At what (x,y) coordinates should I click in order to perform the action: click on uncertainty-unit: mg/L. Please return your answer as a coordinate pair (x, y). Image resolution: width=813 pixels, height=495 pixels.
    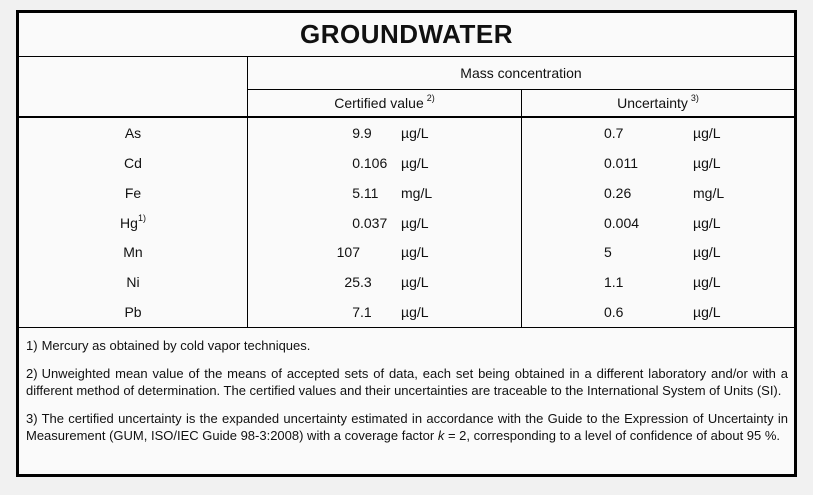
    Looking at the image, I should click on (709, 192).